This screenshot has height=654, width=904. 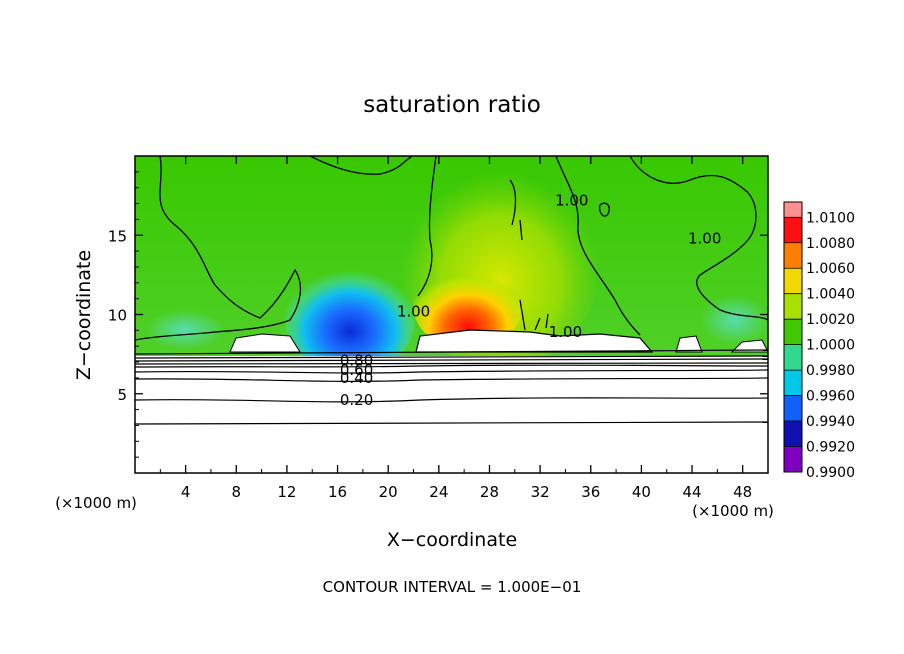 What do you see at coordinates (830, 422) in the screenshot?
I see `colorbar-label: 0.9940` at bounding box center [830, 422].